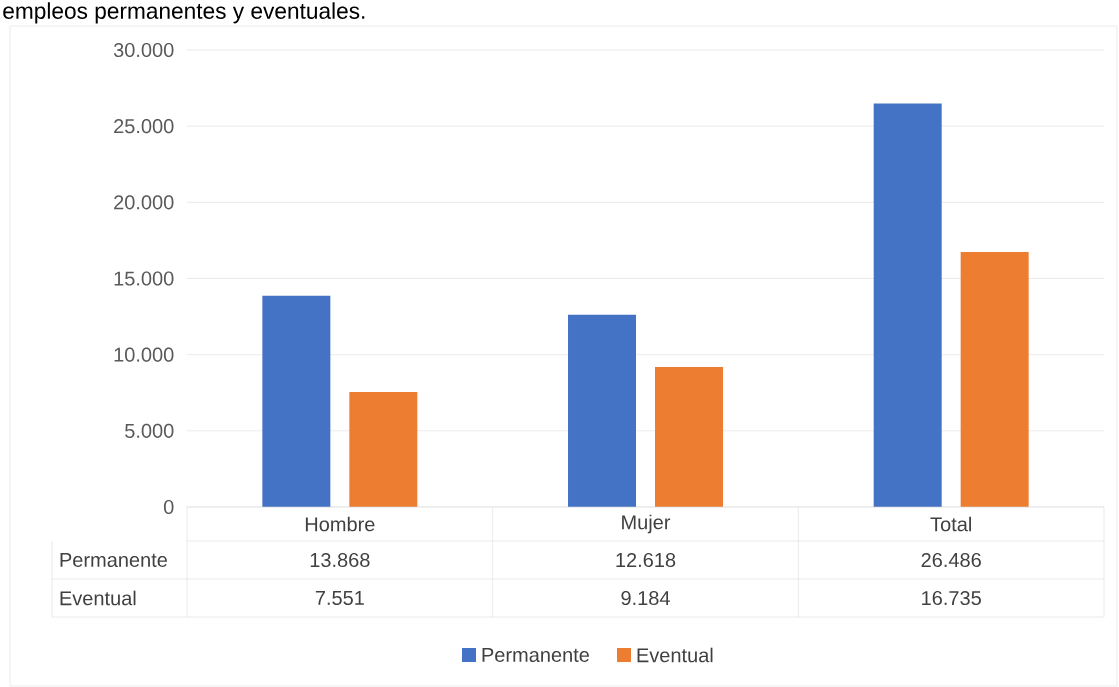 This screenshot has width=1119, height=687. I want to click on data-label: 9.184, so click(645, 598).